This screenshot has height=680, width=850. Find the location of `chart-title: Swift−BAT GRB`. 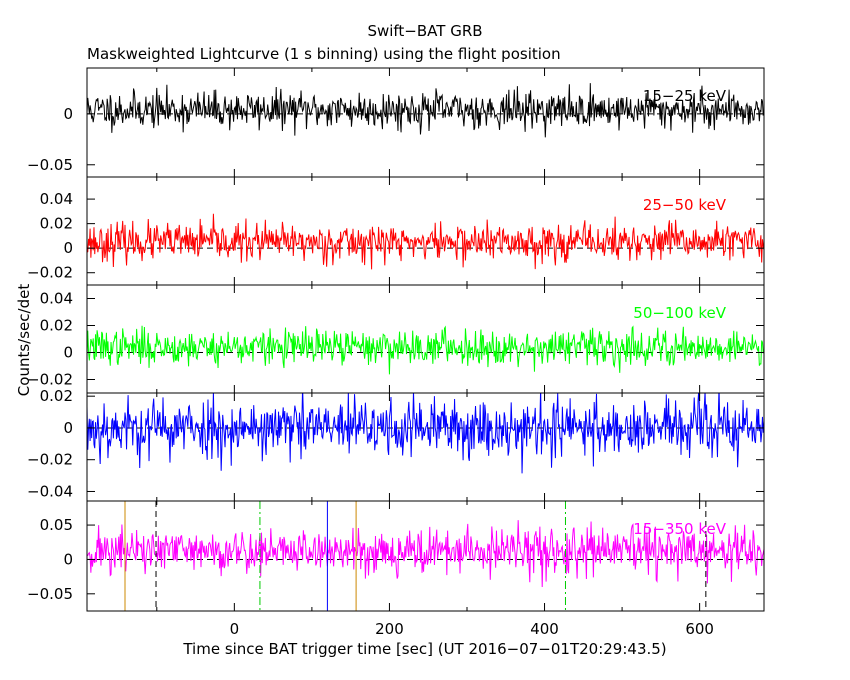

chart-title: Swift−BAT GRB is located at coordinates (425, 31).